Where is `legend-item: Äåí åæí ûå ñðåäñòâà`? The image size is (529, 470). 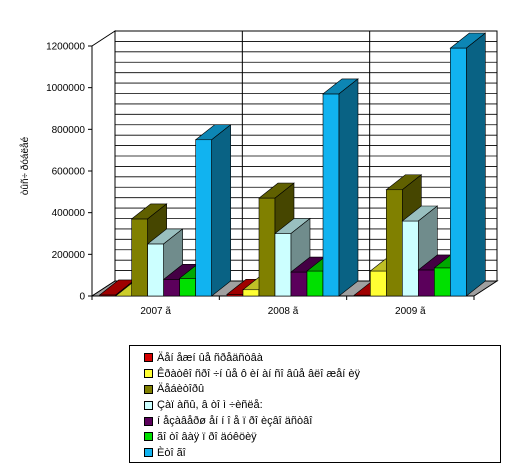 legend-item: Äåí åæí ûå ñðåäñòâà is located at coordinates (322, 358).